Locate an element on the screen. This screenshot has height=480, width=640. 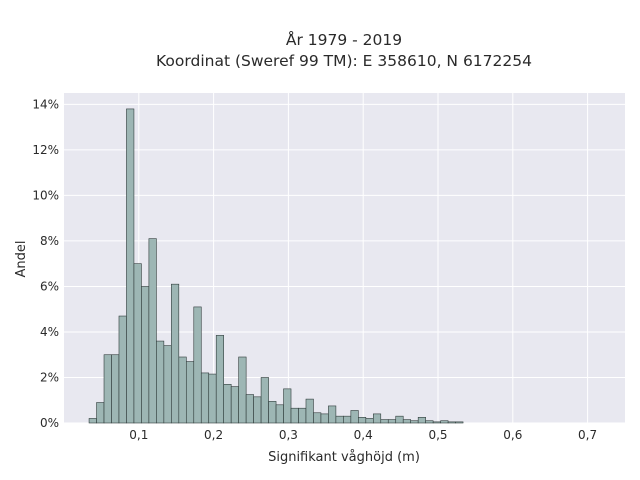
x-tick-label: 0,1 is located at coordinates (138, 435).